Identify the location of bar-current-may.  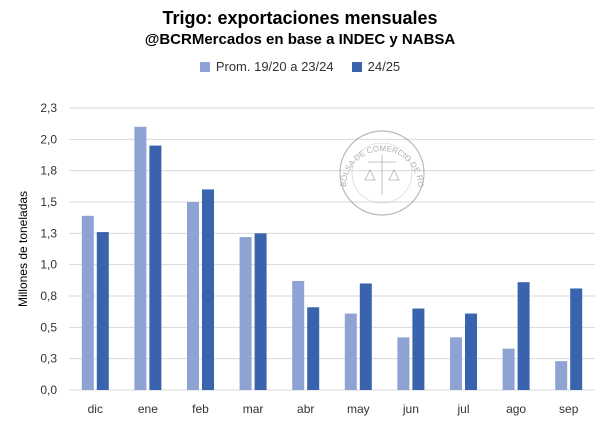
(365, 336).